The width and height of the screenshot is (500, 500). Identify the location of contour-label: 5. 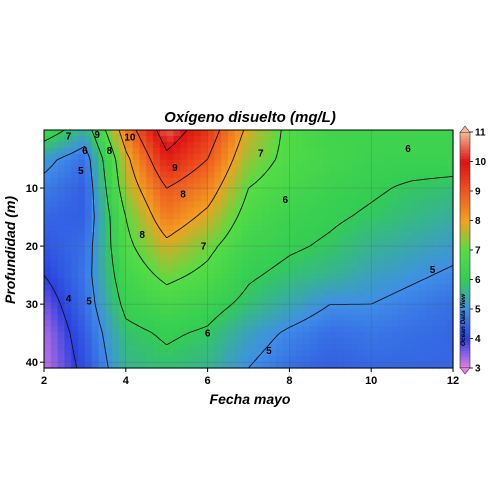
(269, 351).